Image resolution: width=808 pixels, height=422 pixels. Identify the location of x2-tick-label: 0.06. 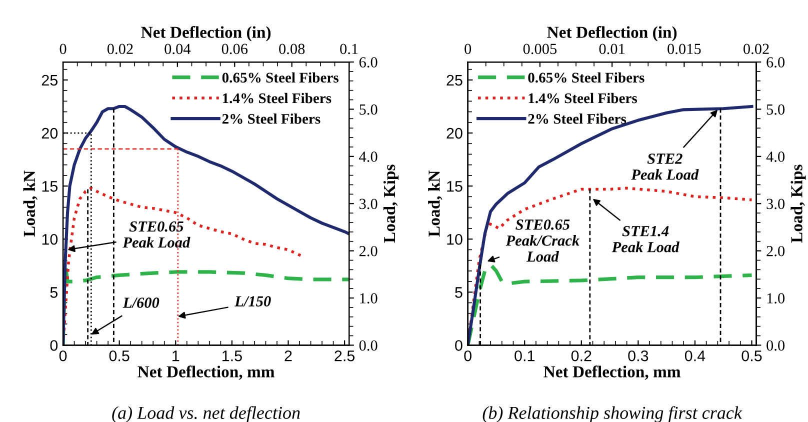
(235, 49).